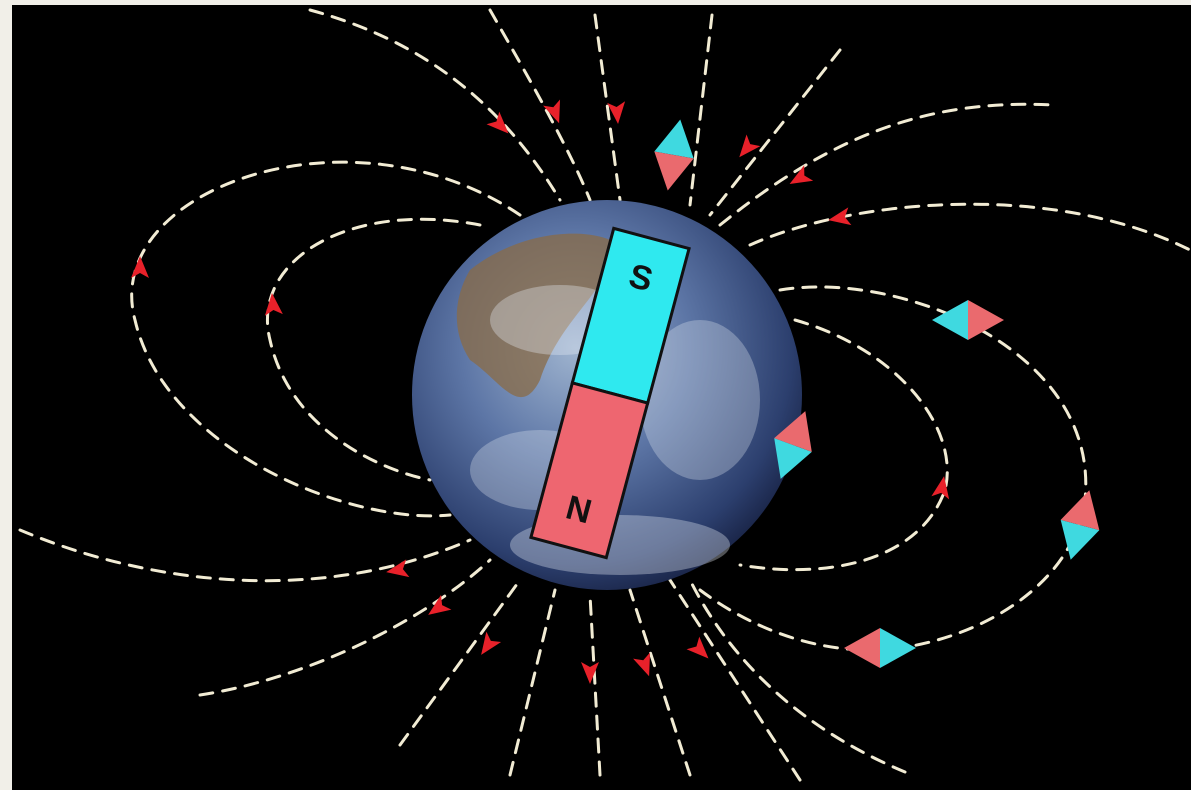 The height and width of the screenshot is (790, 1191). I want to click on bar-magnet: S N, so click(610, 393).